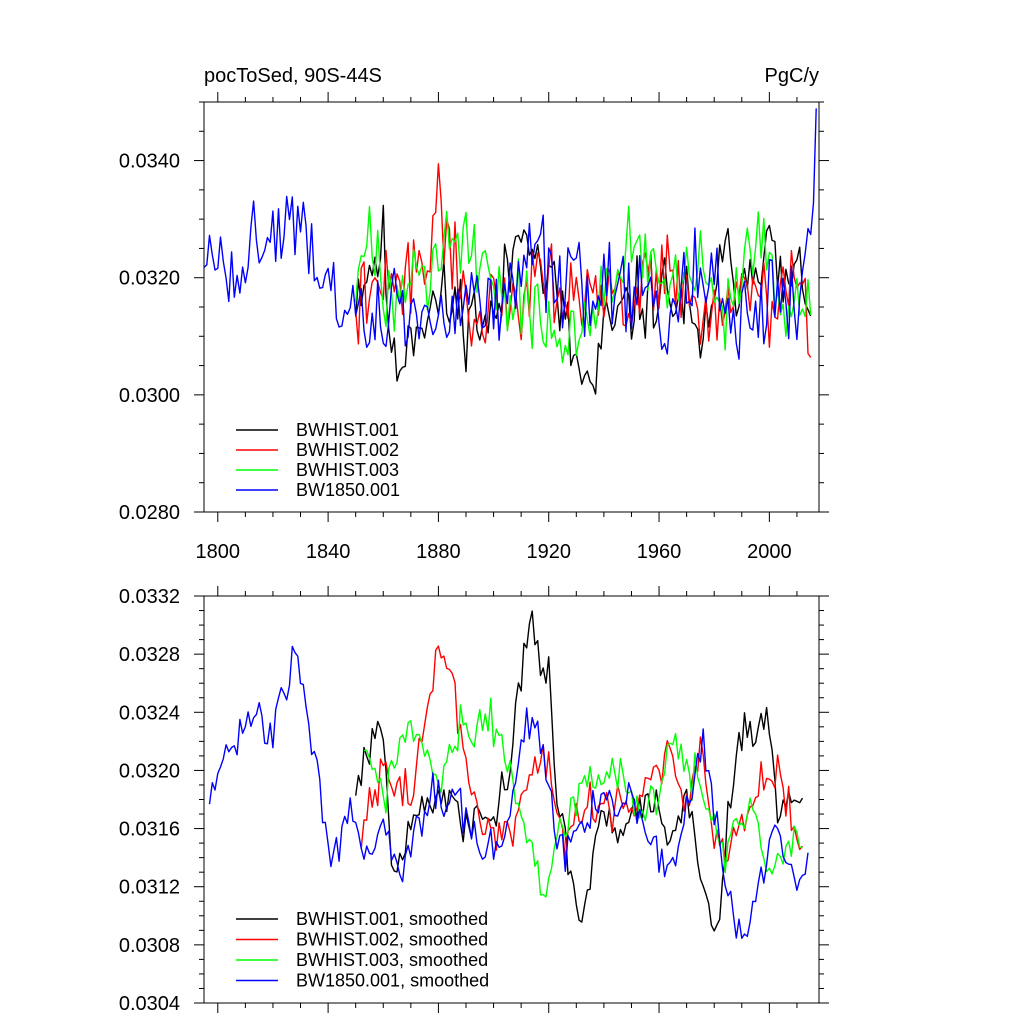 The width and height of the screenshot is (1024, 1024). I want to click on legend-label-0: BWHIST.001, smoothed, so click(392, 919).